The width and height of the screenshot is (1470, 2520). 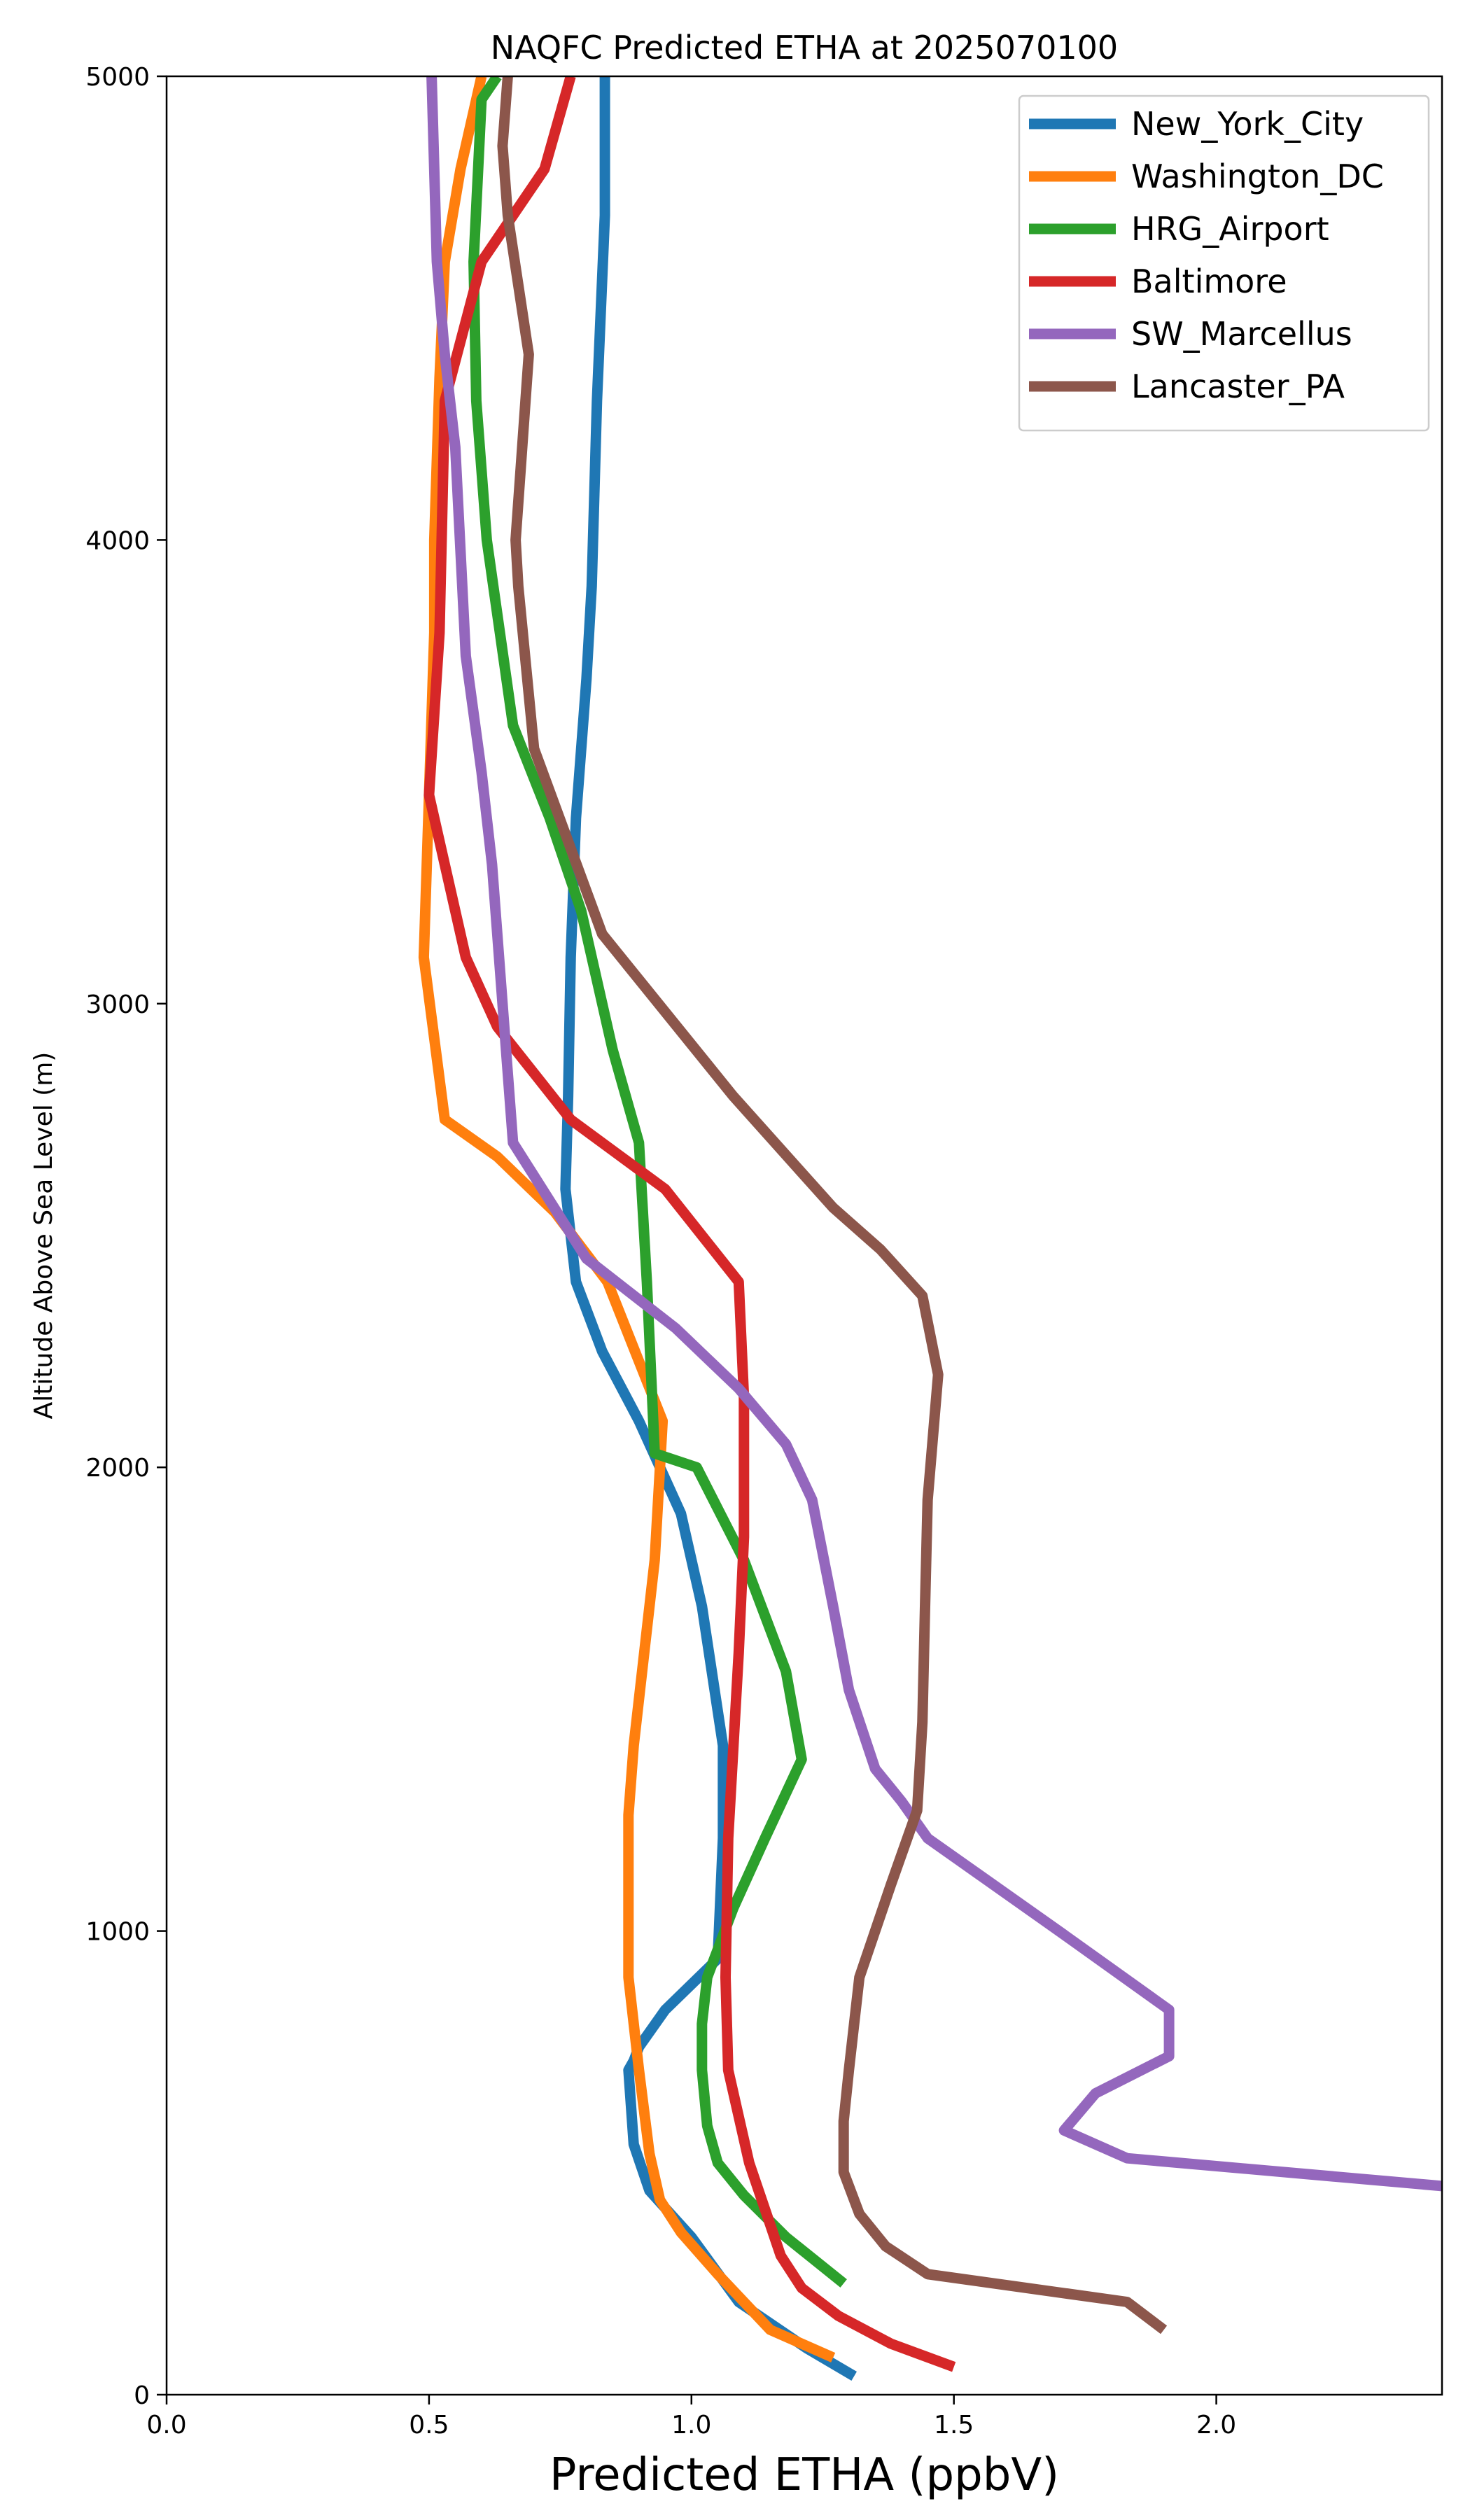 What do you see at coordinates (43, 1236) in the screenshot?
I see `y-axis-label: Altitude Above Sea Level (m)` at bounding box center [43, 1236].